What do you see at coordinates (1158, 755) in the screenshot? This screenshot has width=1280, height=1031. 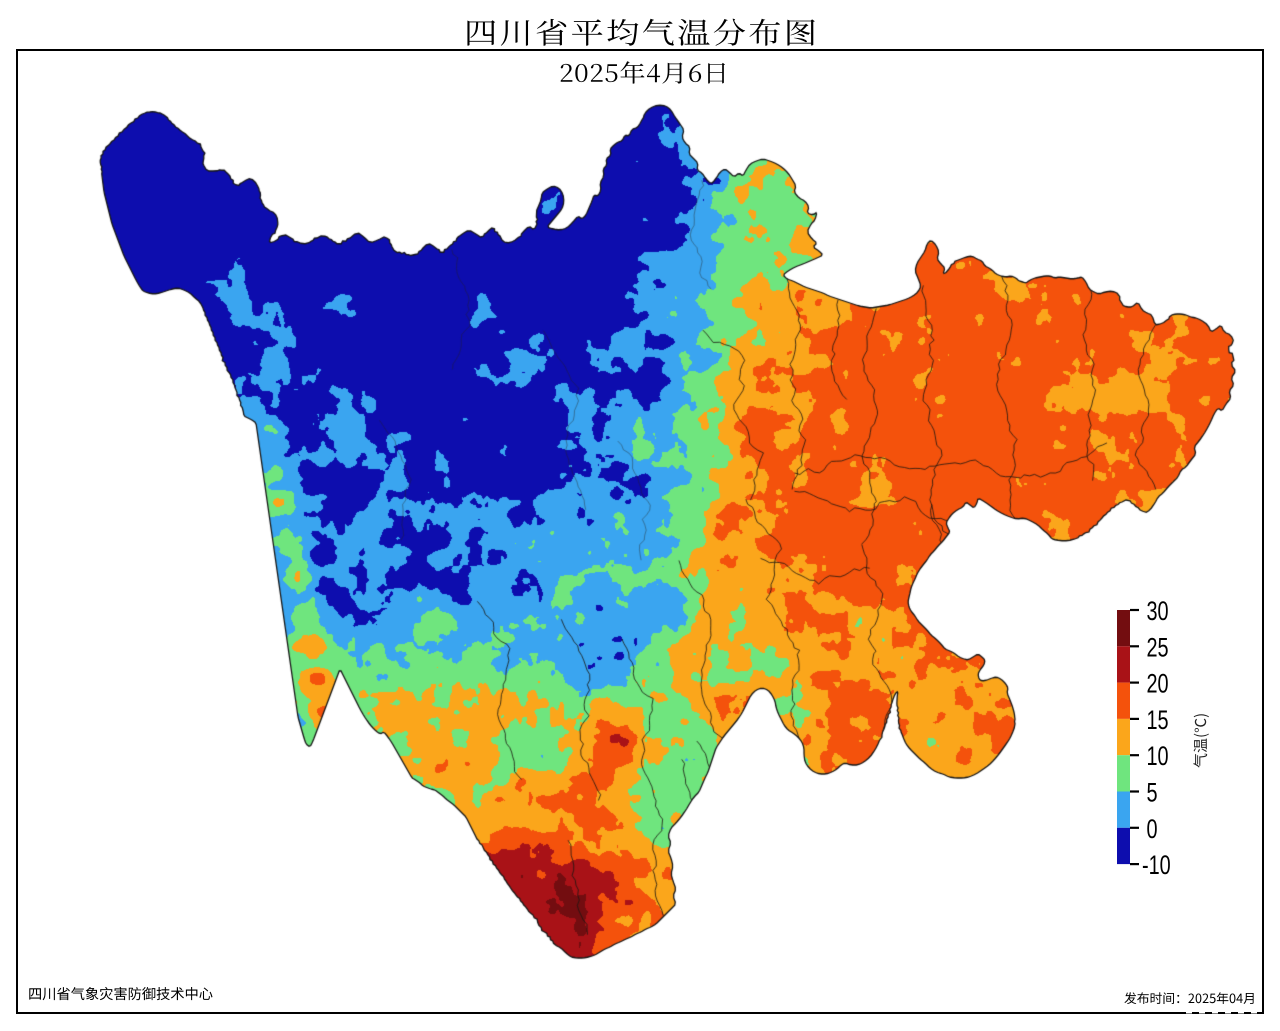 I see `svg-text: 10` at bounding box center [1158, 755].